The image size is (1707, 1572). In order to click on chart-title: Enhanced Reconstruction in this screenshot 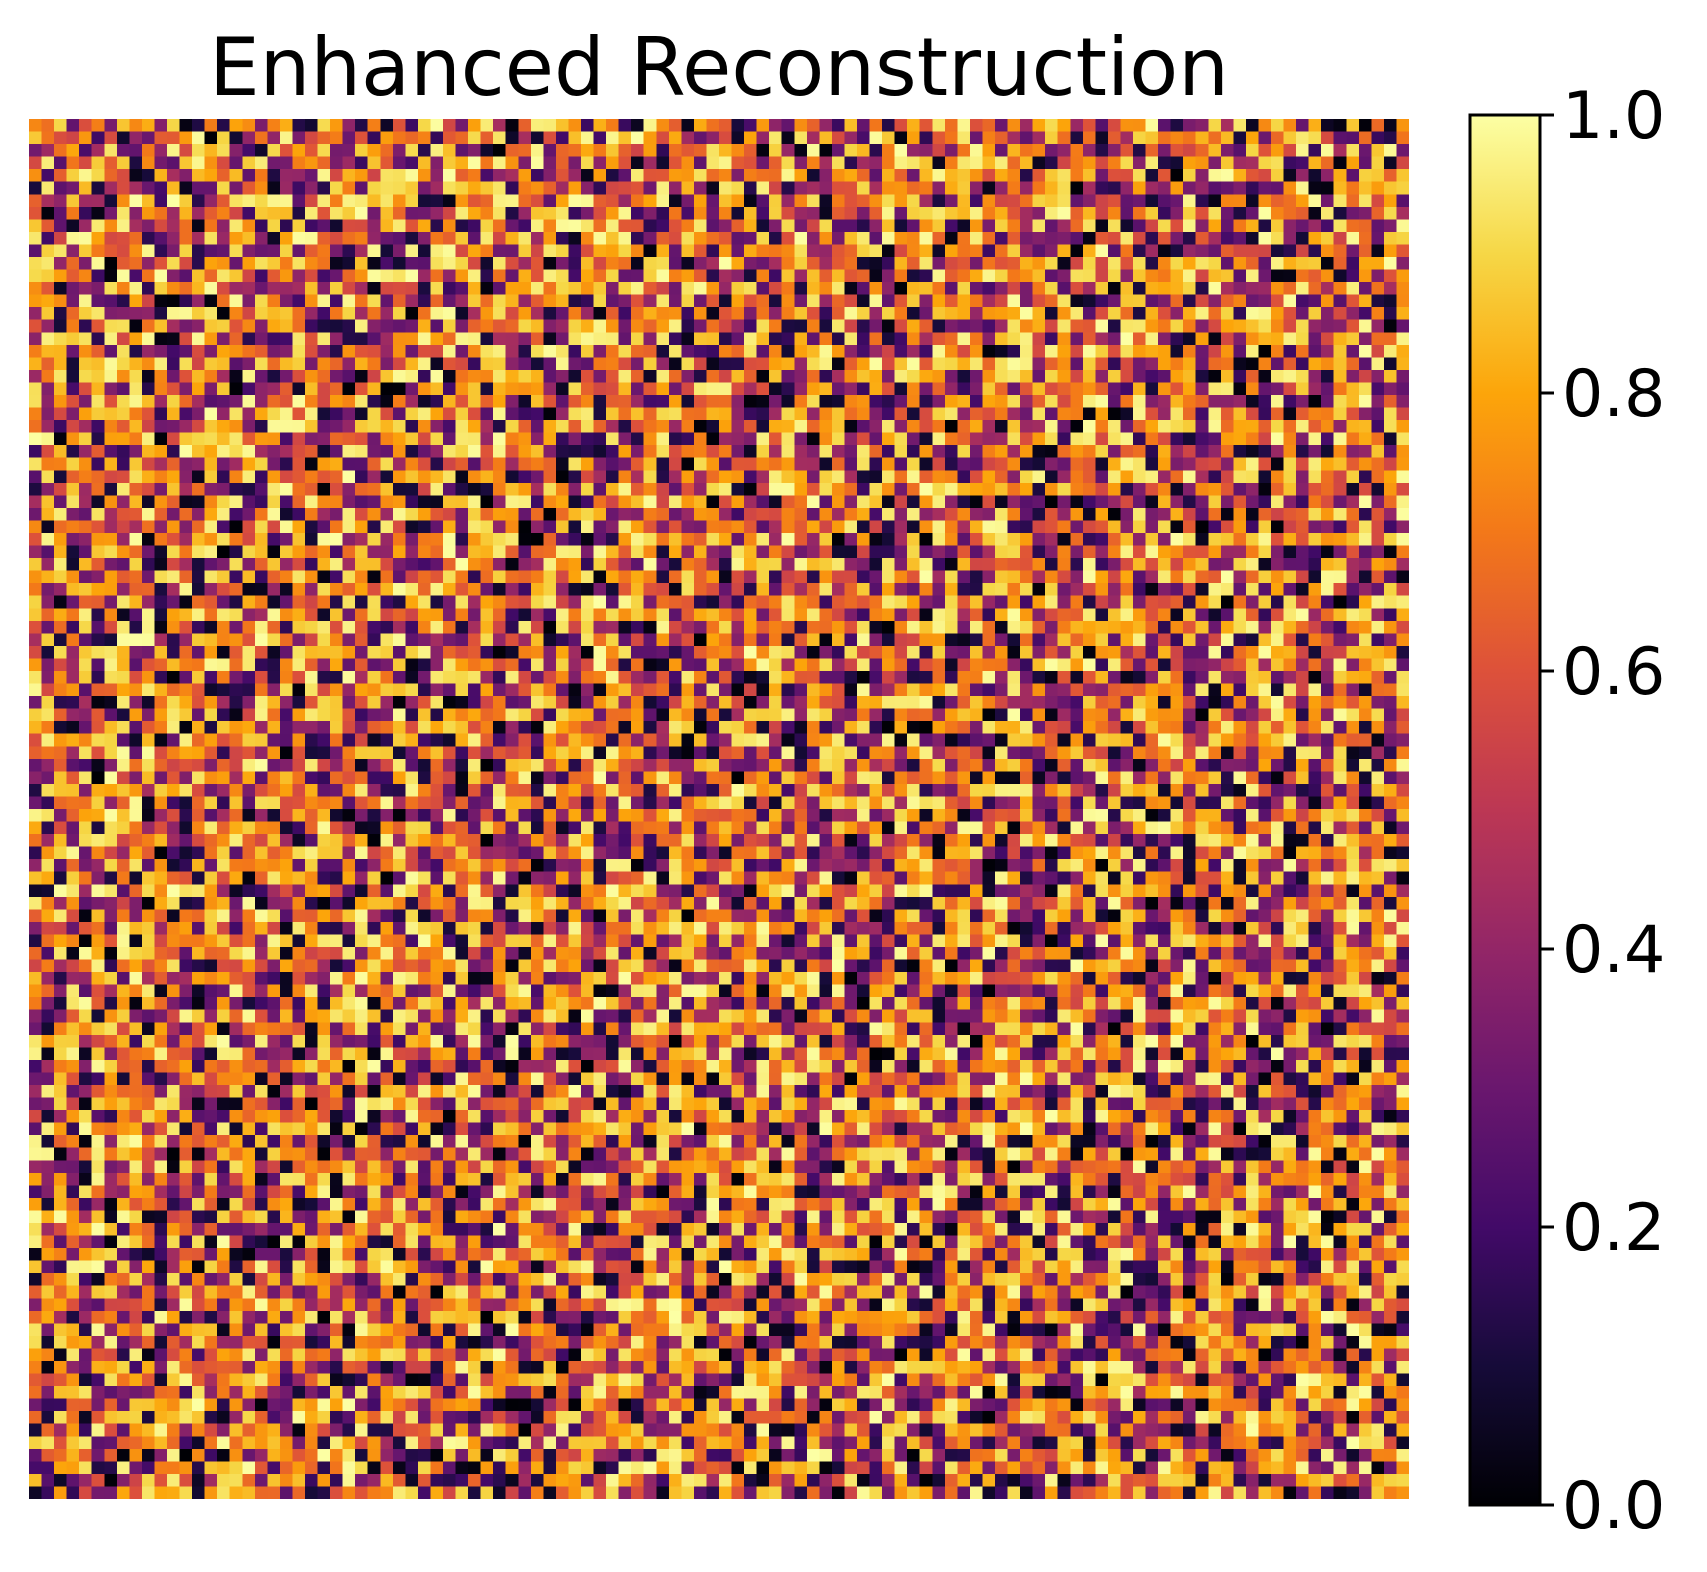, I will do `click(719, 67)`.